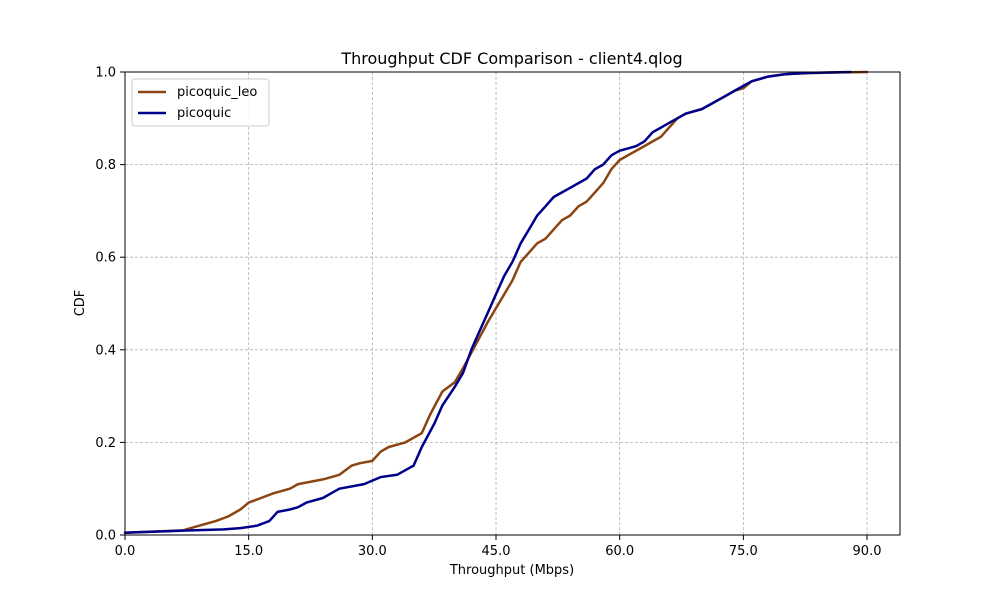 The height and width of the screenshot is (600, 1000). I want to click on x-tick-label: 45.0, so click(496, 551).